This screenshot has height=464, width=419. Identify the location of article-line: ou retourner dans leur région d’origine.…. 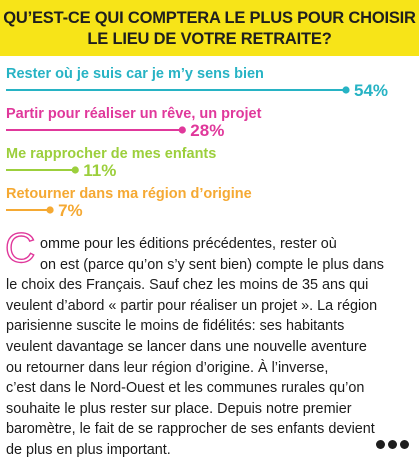
(167, 367).